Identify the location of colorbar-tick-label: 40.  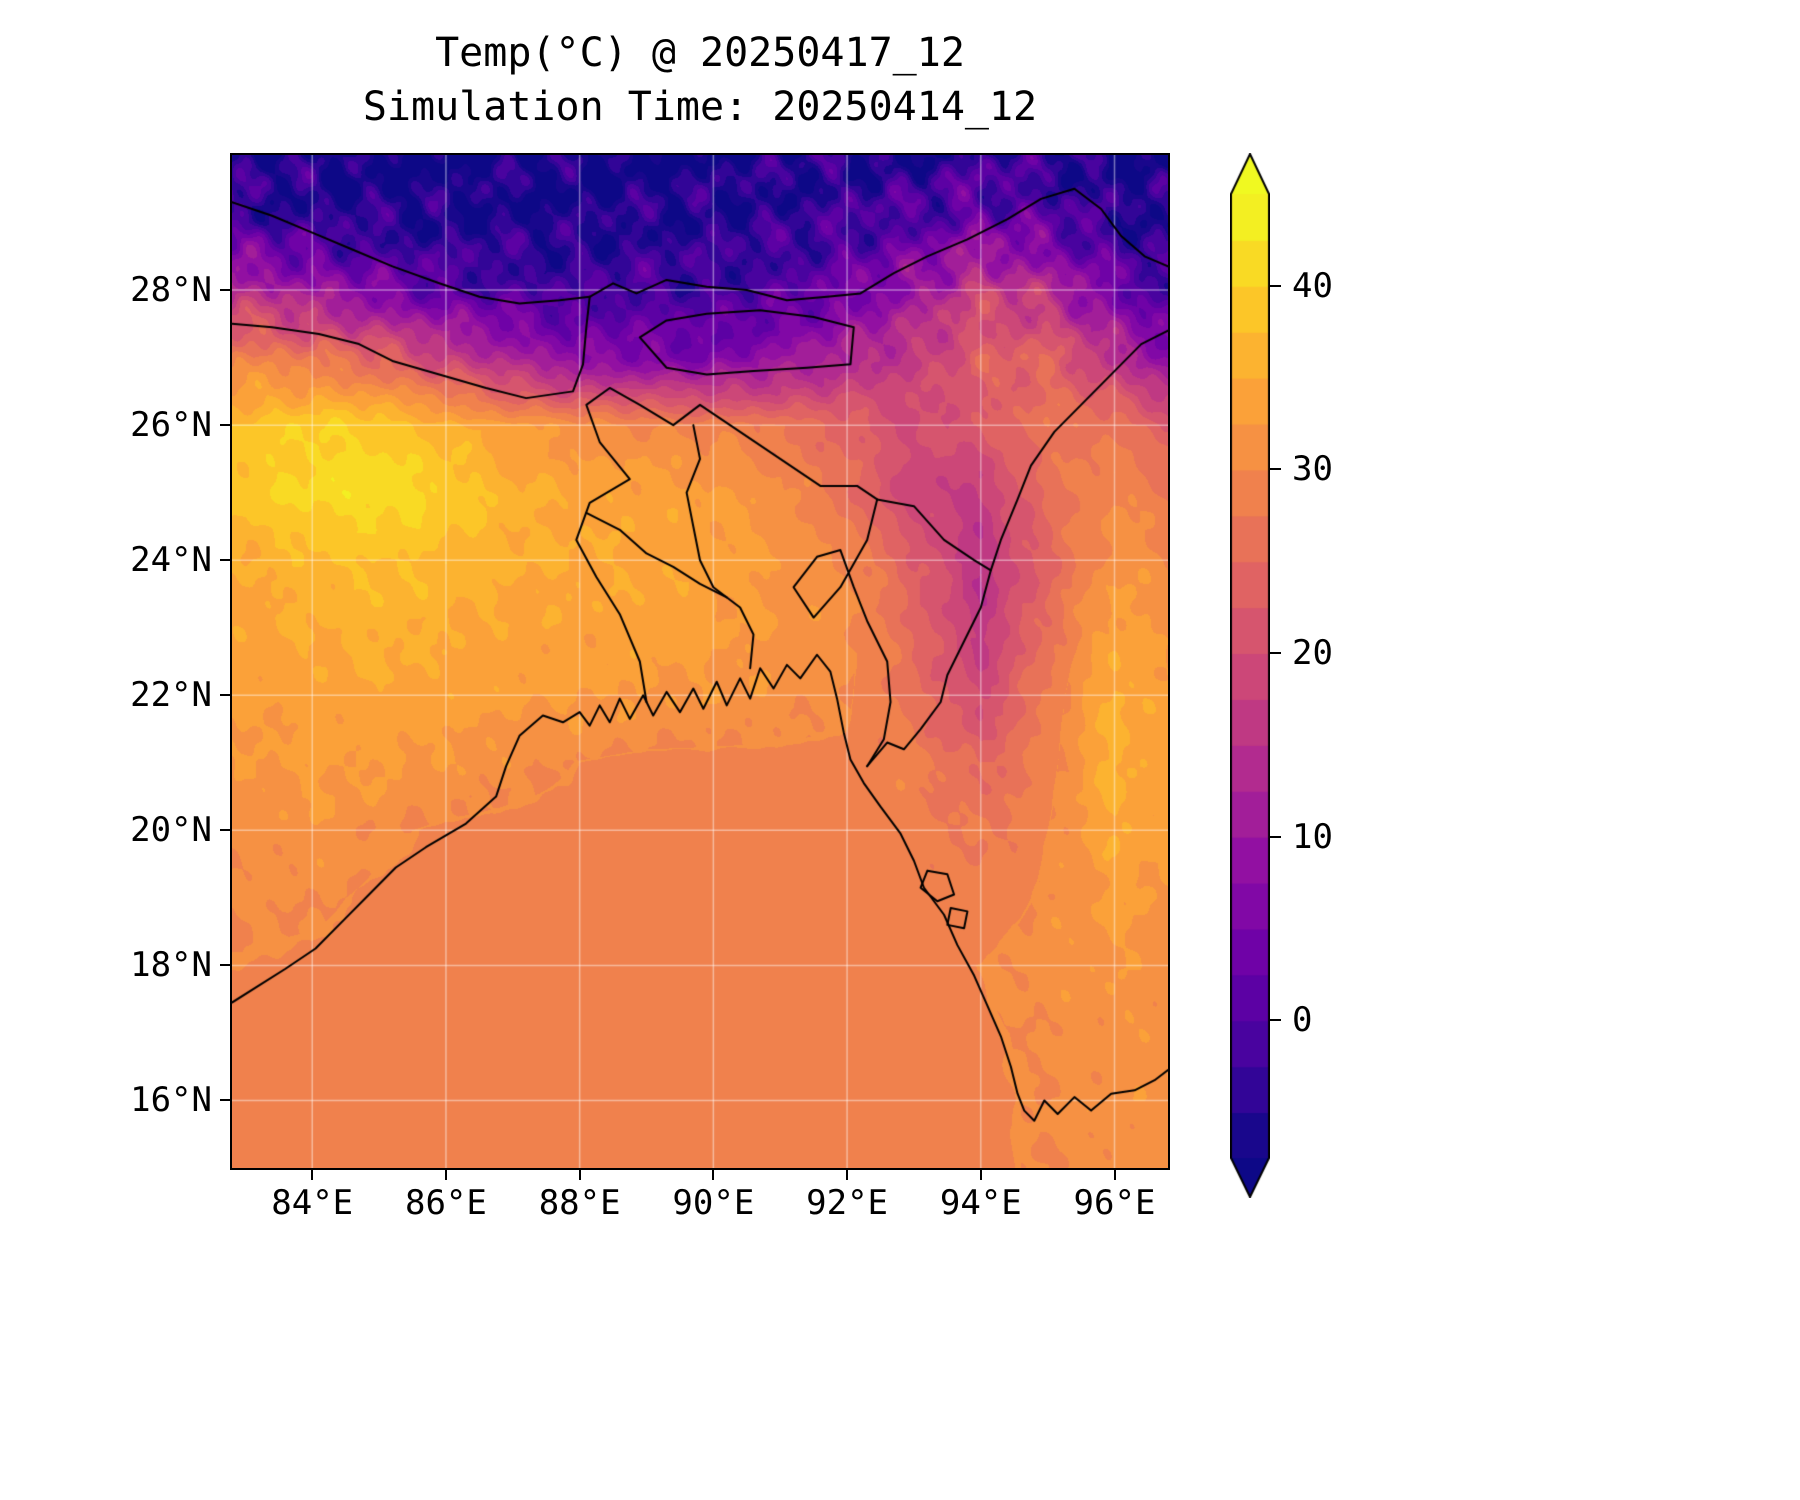
(1312, 285).